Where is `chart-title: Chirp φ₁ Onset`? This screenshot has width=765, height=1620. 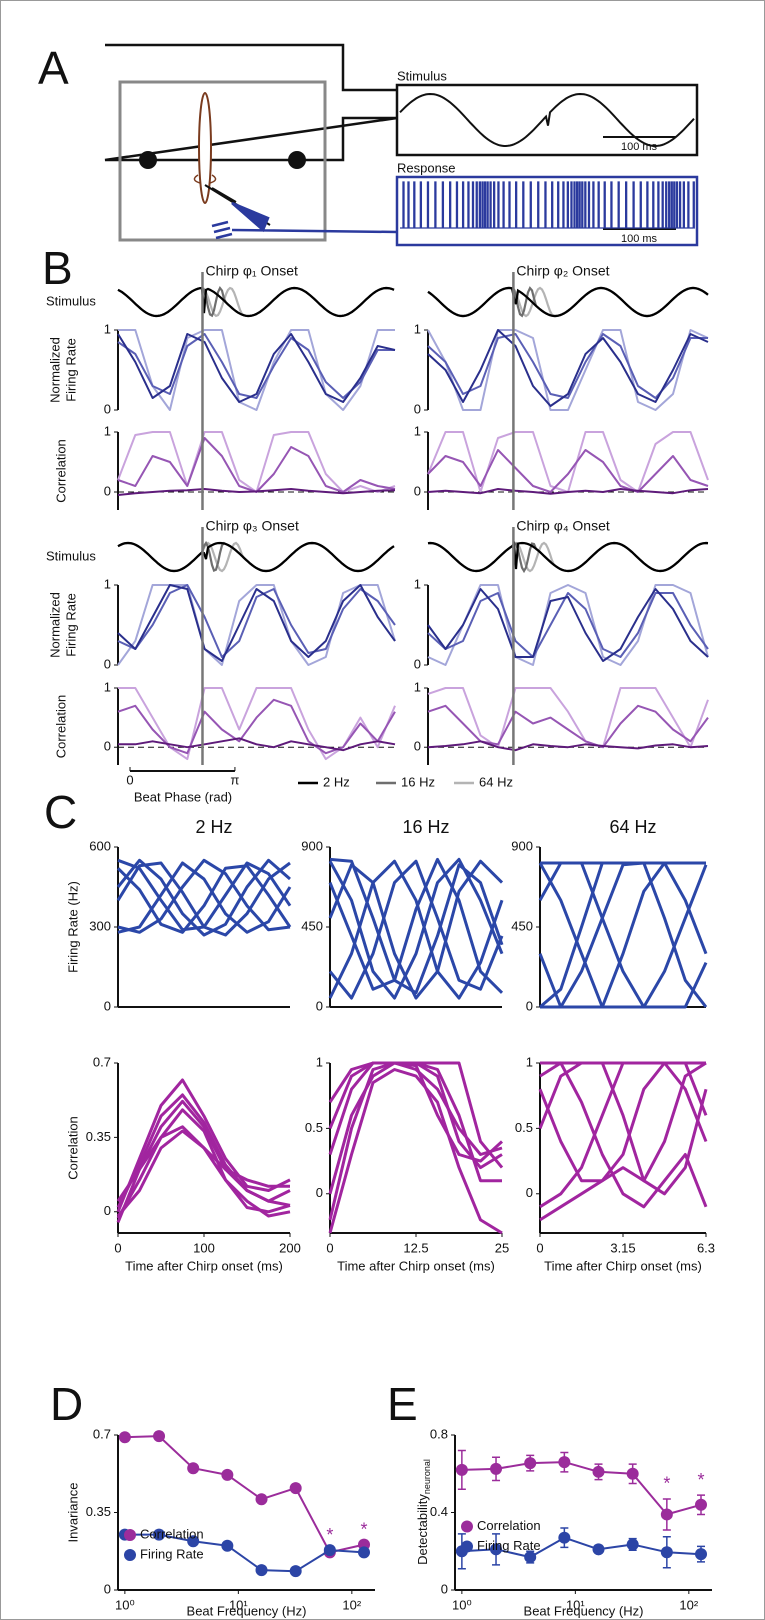 chart-title: Chirp φ₁ Onset is located at coordinates (251, 271).